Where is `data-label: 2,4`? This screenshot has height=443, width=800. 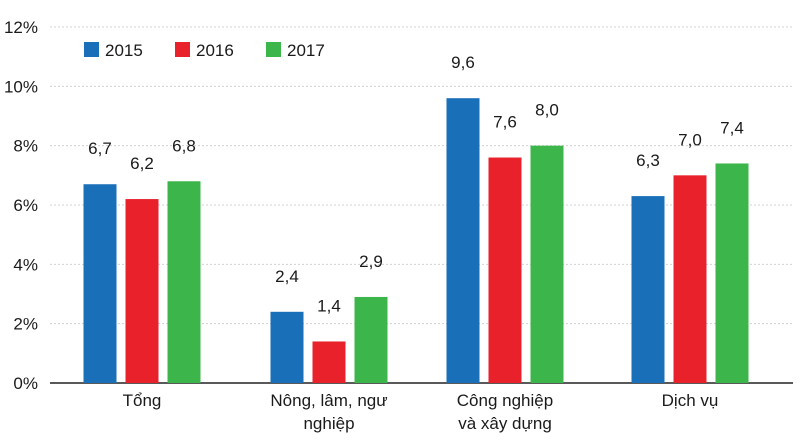
data-label: 2,4 is located at coordinates (287, 276).